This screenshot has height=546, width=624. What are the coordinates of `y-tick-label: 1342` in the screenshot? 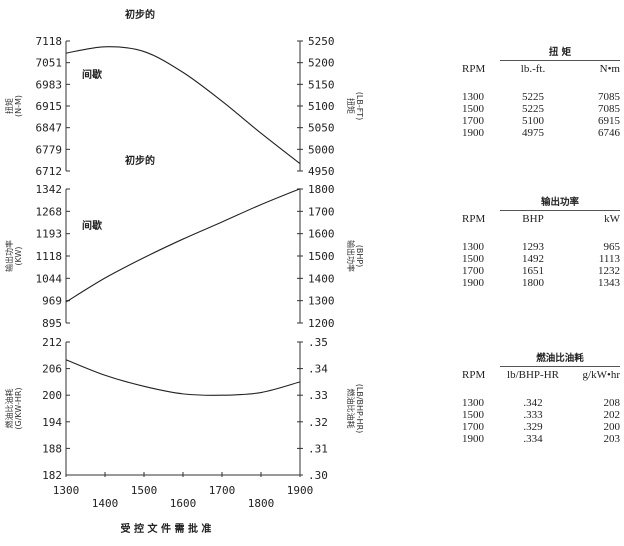 It's located at (49, 189).